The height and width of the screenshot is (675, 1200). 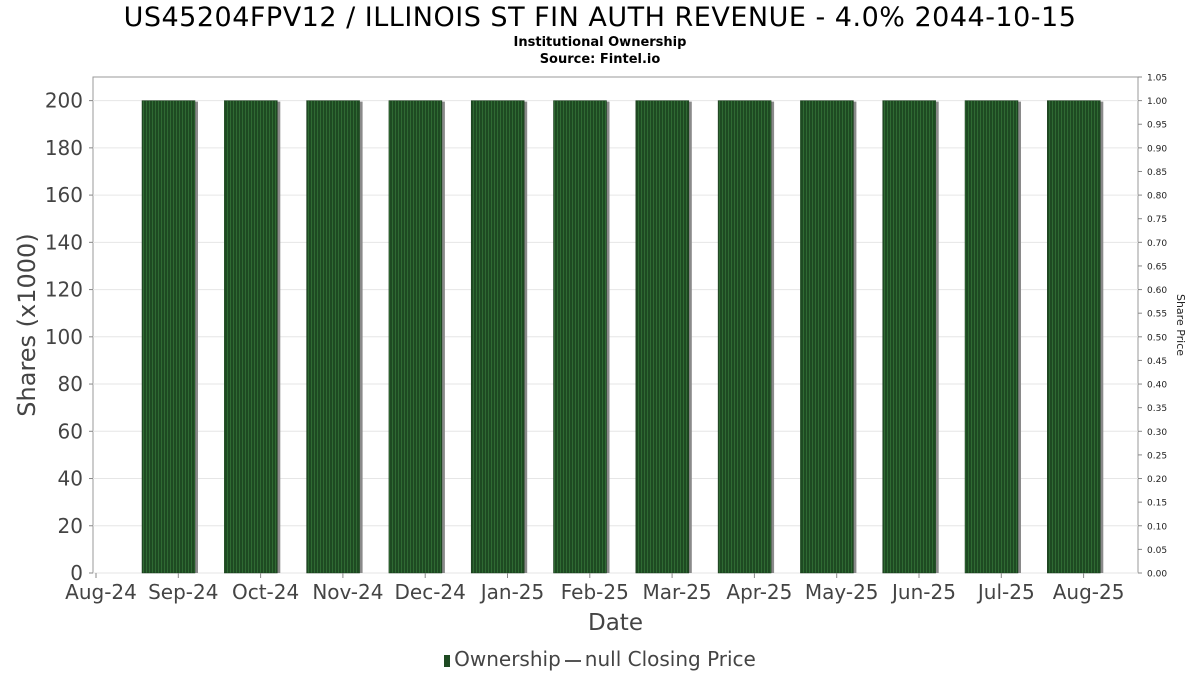 What do you see at coordinates (1089, 592) in the screenshot?
I see `x-tick-label: Aug-25` at bounding box center [1089, 592].